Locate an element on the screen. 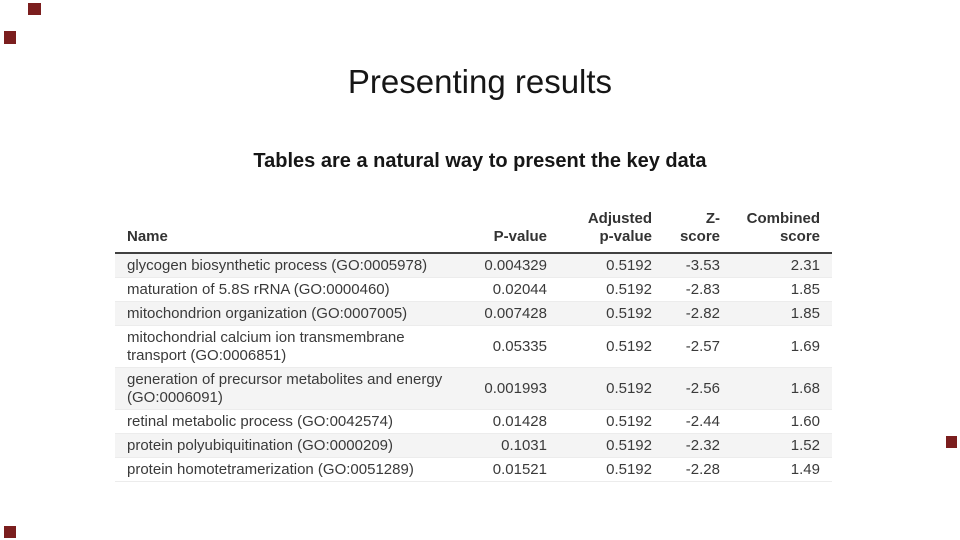 The height and width of the screenshot is (540, 960). go-term-name-cell: protein homotetramerization (GO:0051289) is located at coordinates (290, 469).